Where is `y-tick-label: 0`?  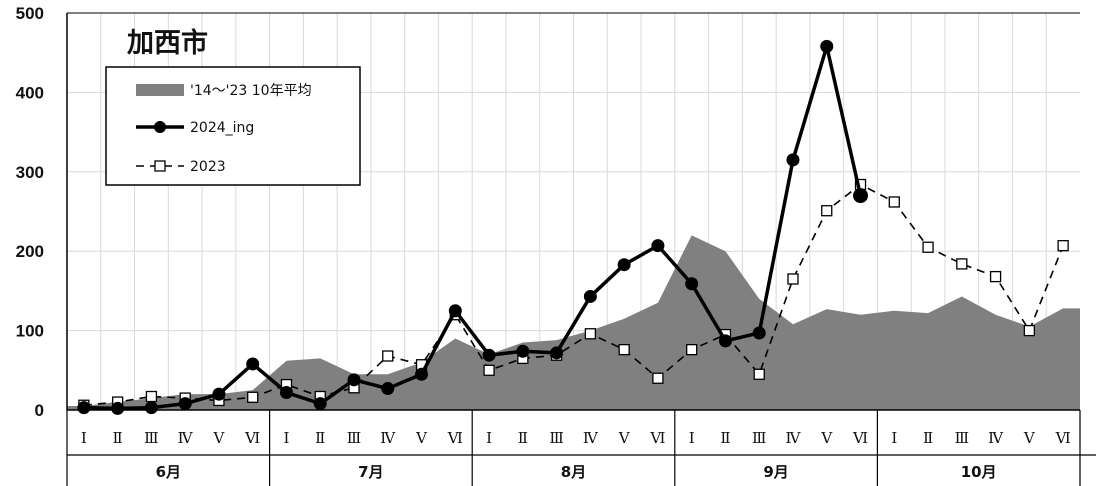
y-tick-label: 0 is located at coordinates (39, 410).